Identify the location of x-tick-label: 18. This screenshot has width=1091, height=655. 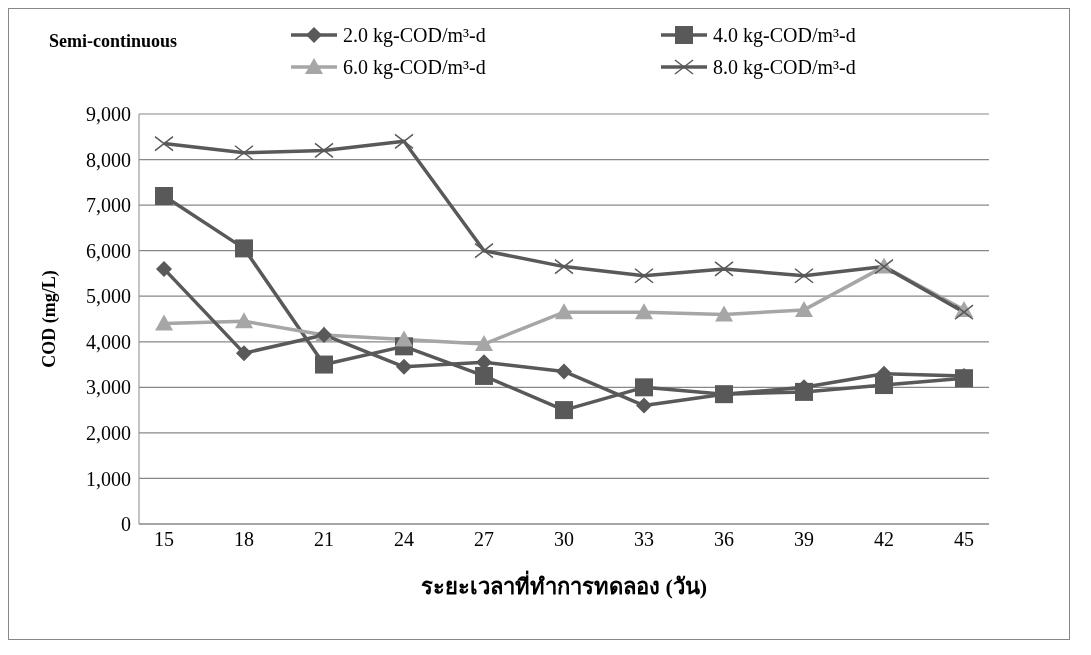
(244, 539).